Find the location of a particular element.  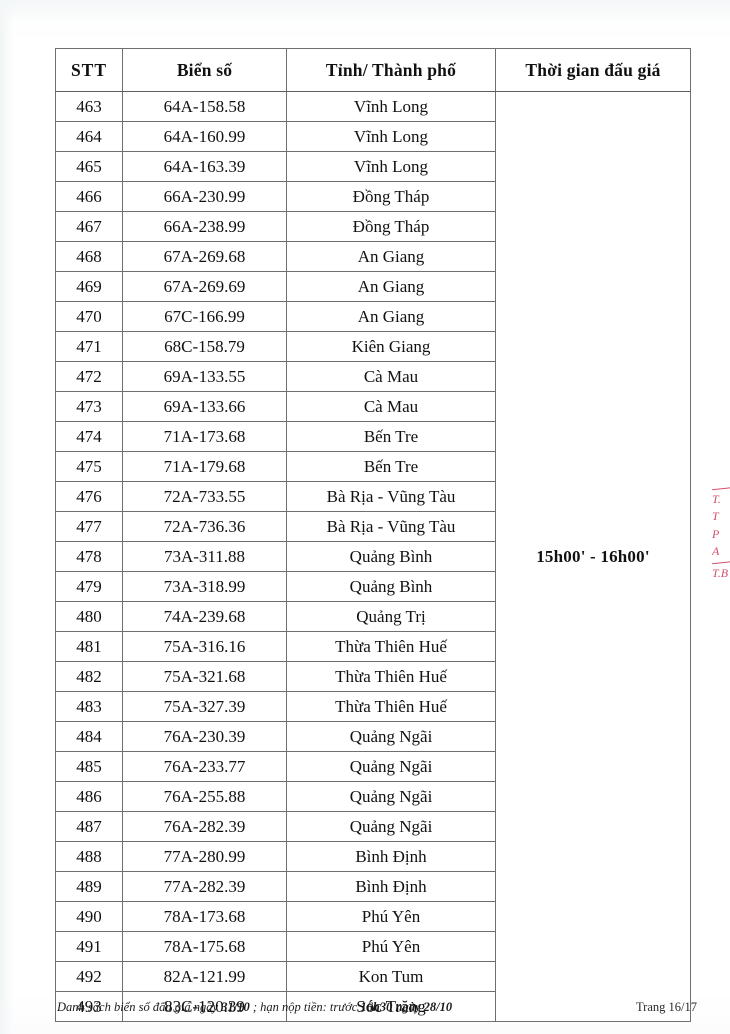

table-row: 482 75A-321.68 Thừa Thiên Huế is located at coordinates (373, 676).